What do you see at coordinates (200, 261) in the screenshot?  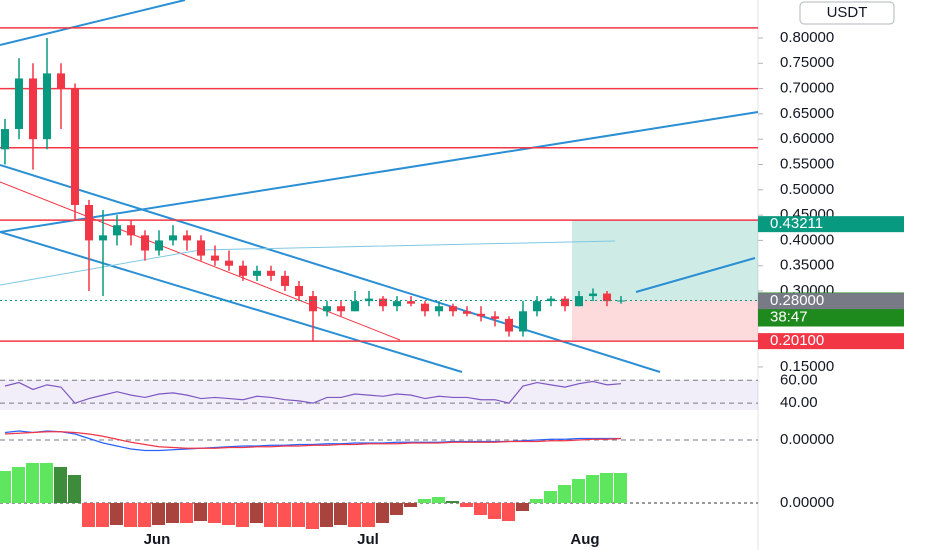 I see `ma-line` at bounding box center [200, 261].